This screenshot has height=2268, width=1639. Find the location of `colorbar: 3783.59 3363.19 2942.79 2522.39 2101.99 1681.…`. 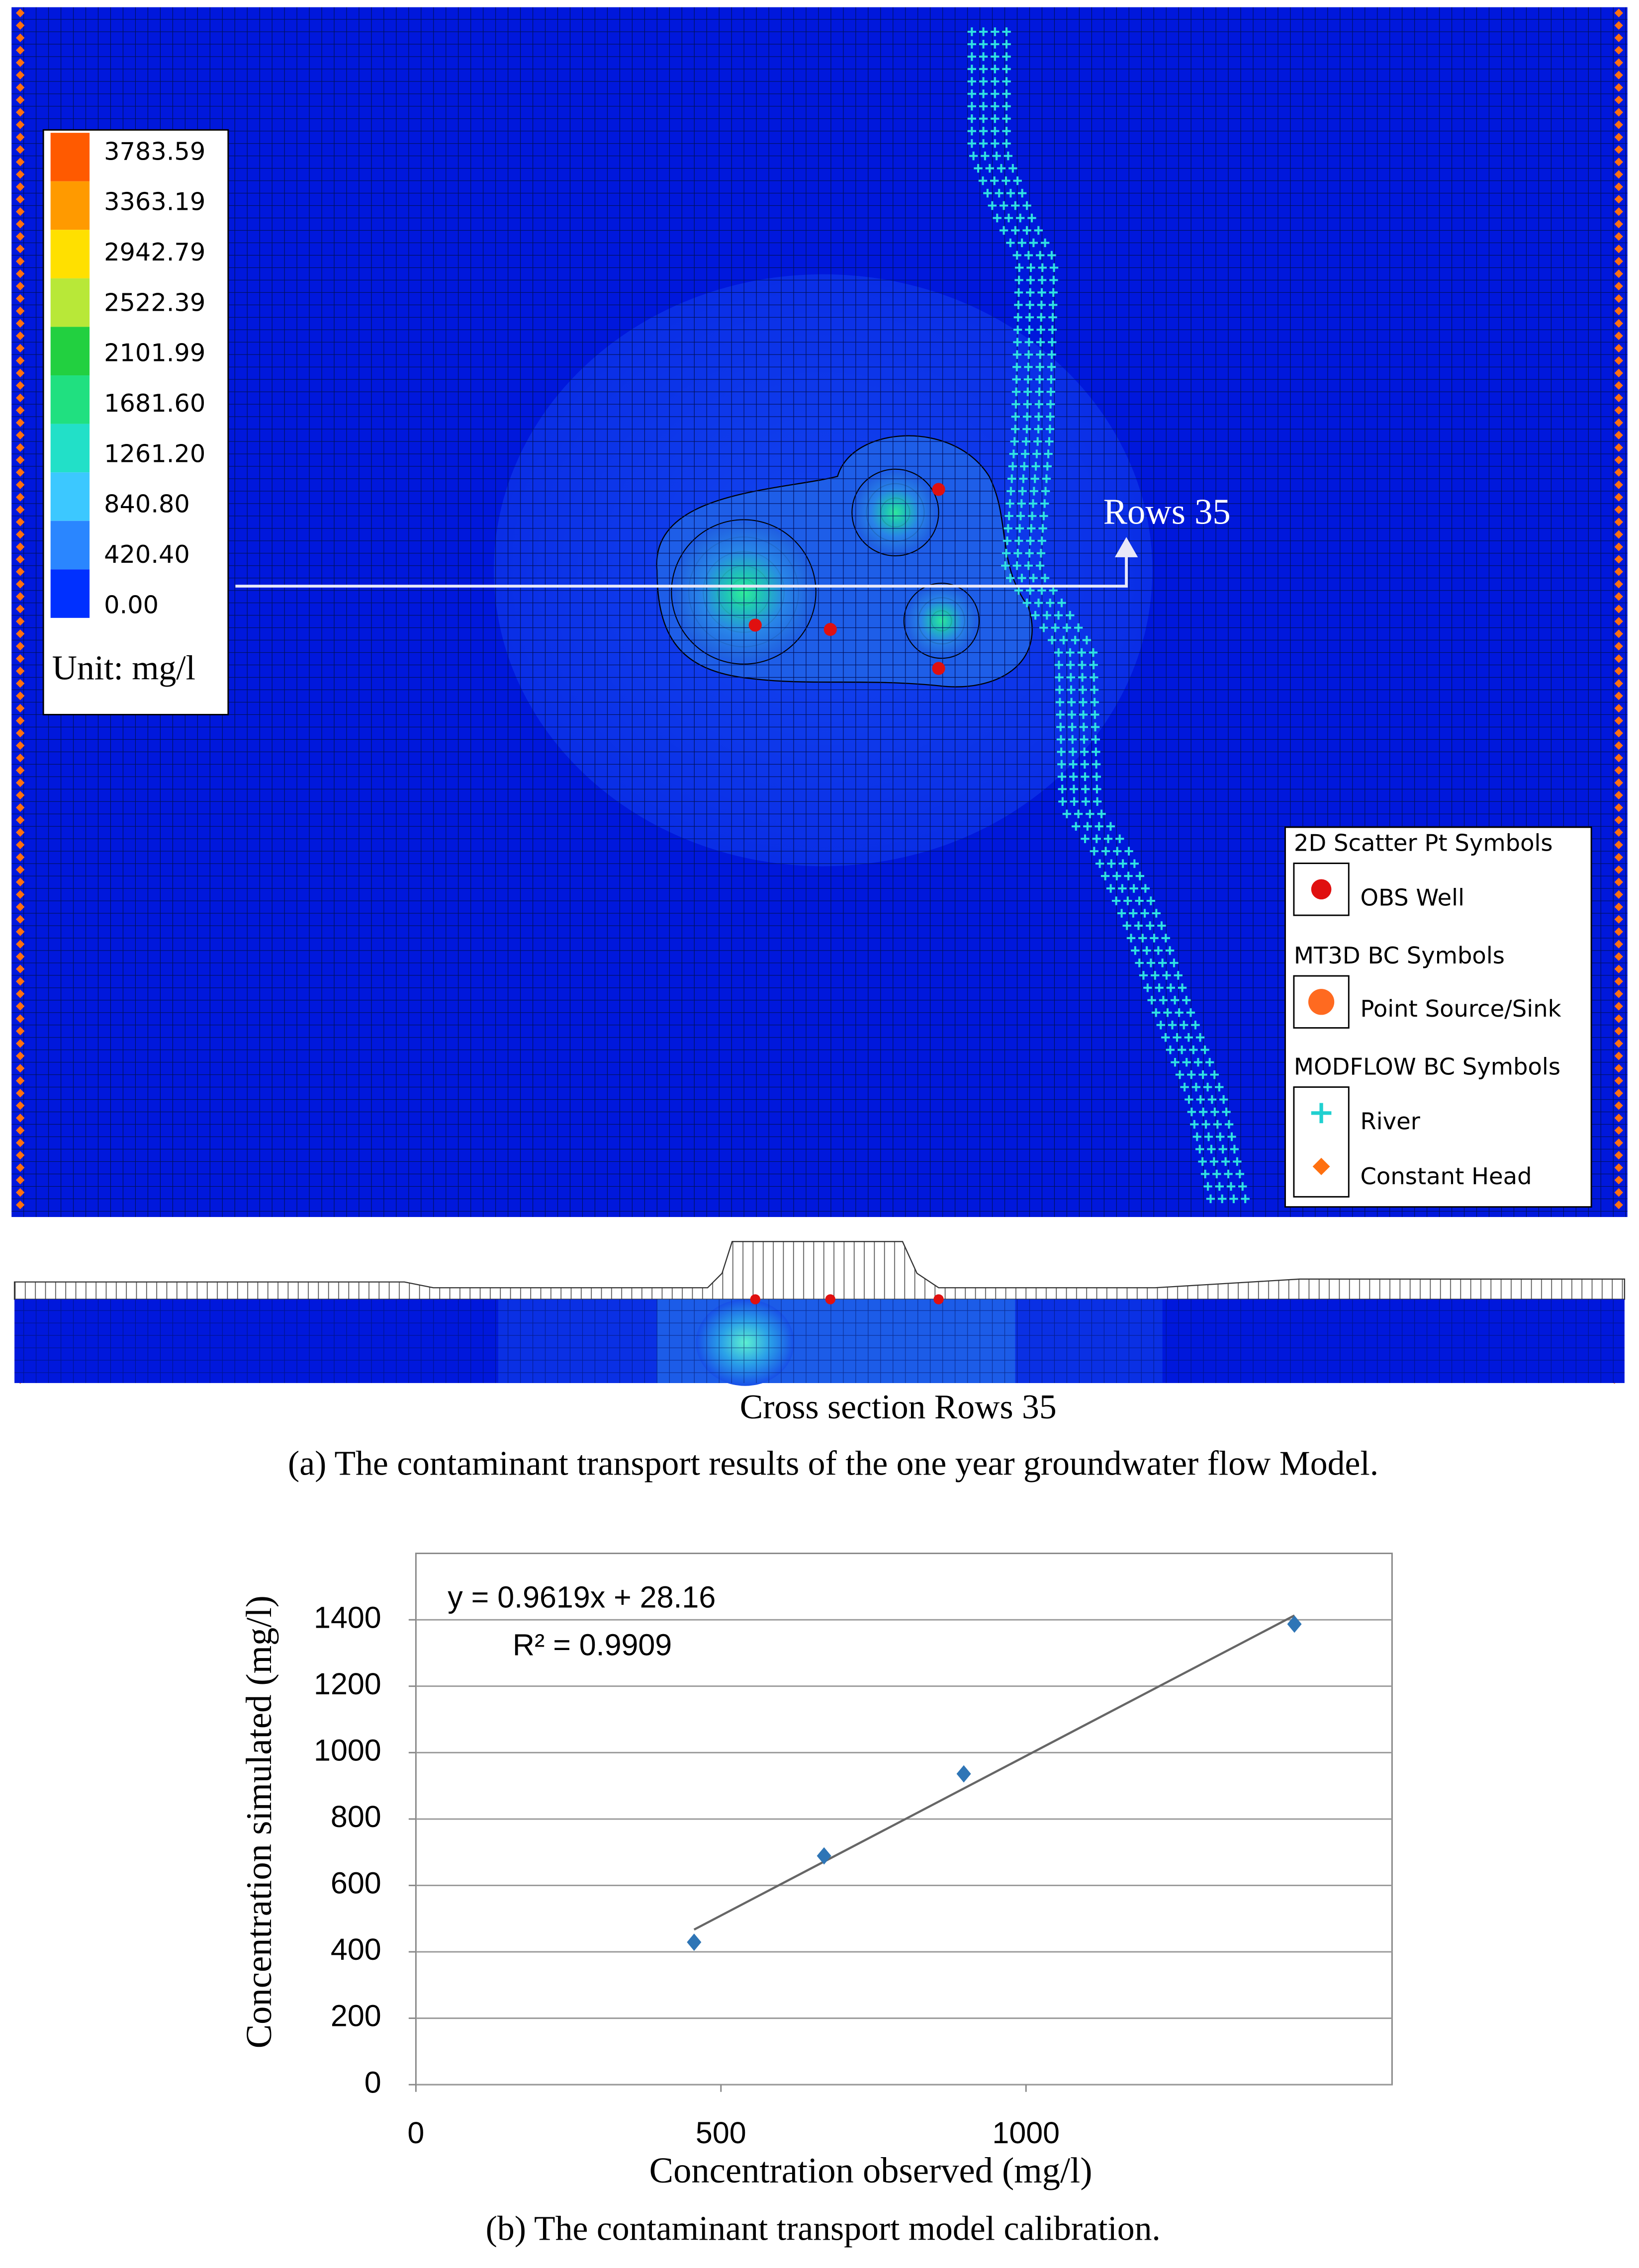

colorbar: 3783.59 3363.19 2942.79 2522.39 2101.99 1681.… is located at coordinates (127, 376).